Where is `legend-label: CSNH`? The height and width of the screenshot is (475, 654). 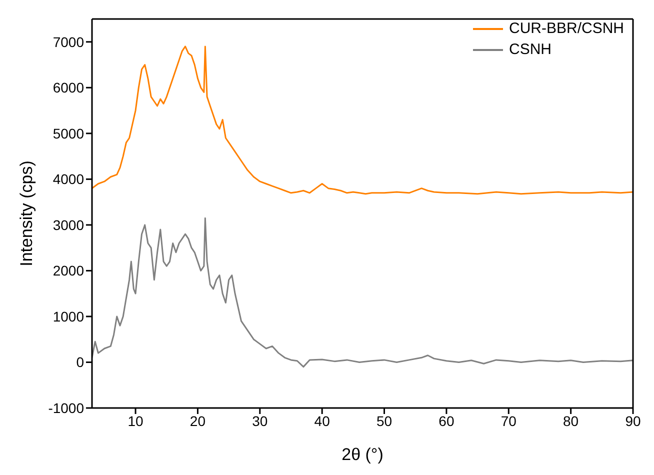 legend-label: CSNH is located at coordinates (530, 49).